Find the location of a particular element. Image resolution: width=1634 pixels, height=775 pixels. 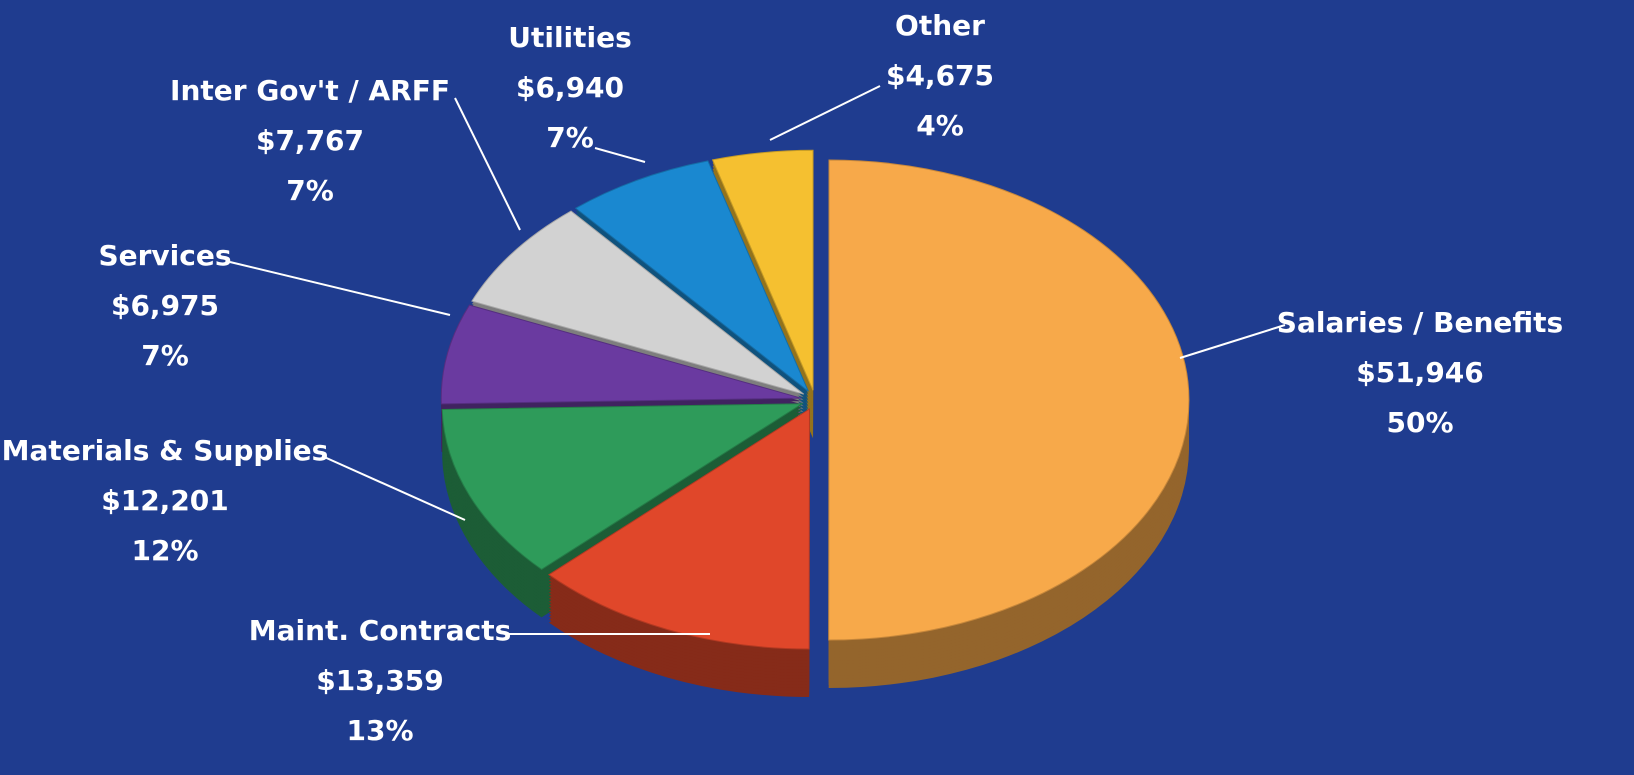

value-label: $13,359 is located at coordinates (380, 680).